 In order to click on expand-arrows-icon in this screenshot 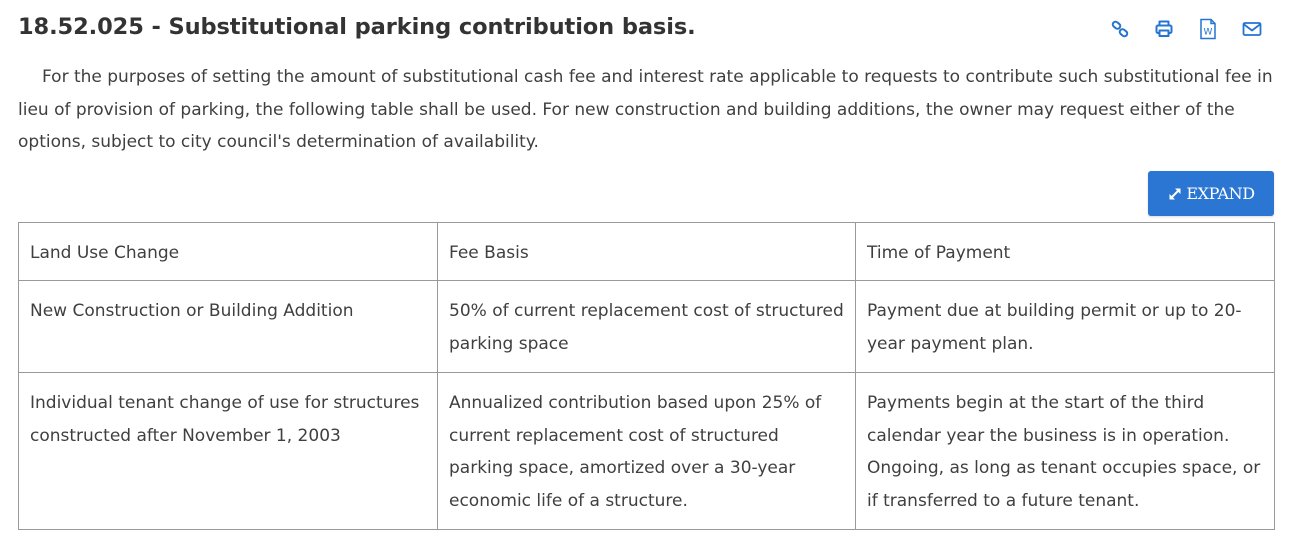, I will do `click(1175, 194)`.